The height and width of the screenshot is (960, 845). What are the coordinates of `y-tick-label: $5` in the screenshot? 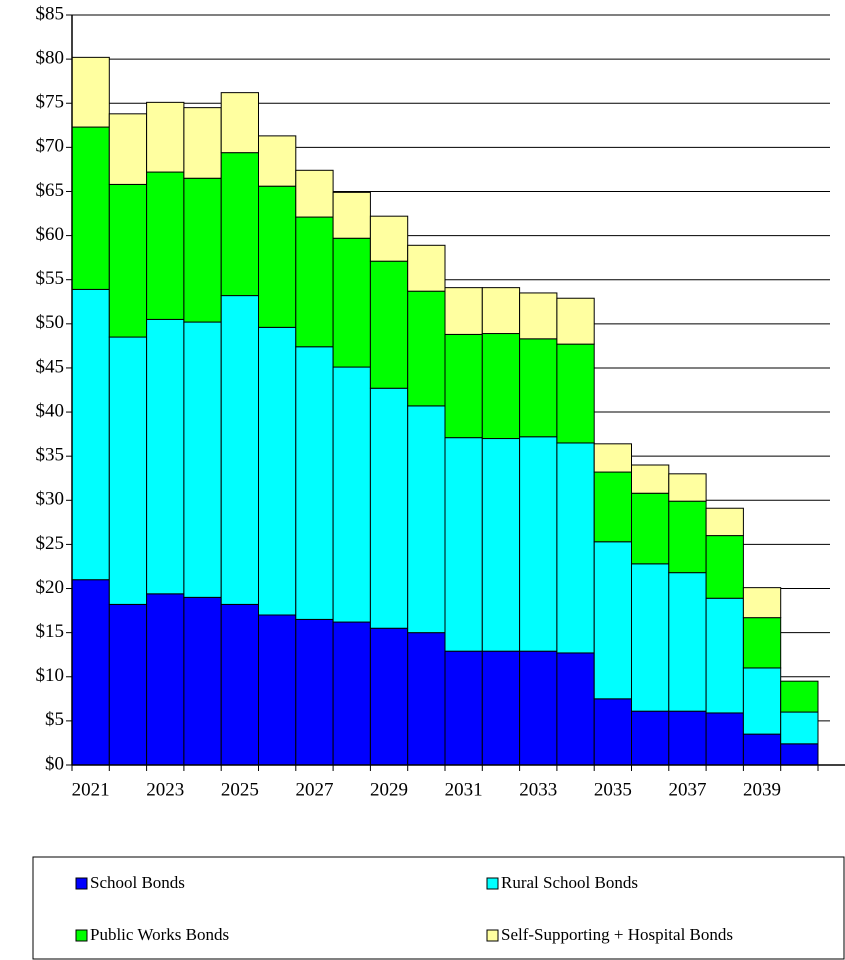 It's located at (54, 719).